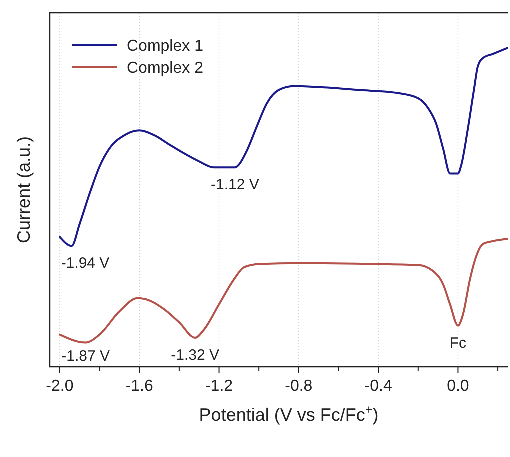  I want to click on x-tick-label: -1.6, so click(140, 386).